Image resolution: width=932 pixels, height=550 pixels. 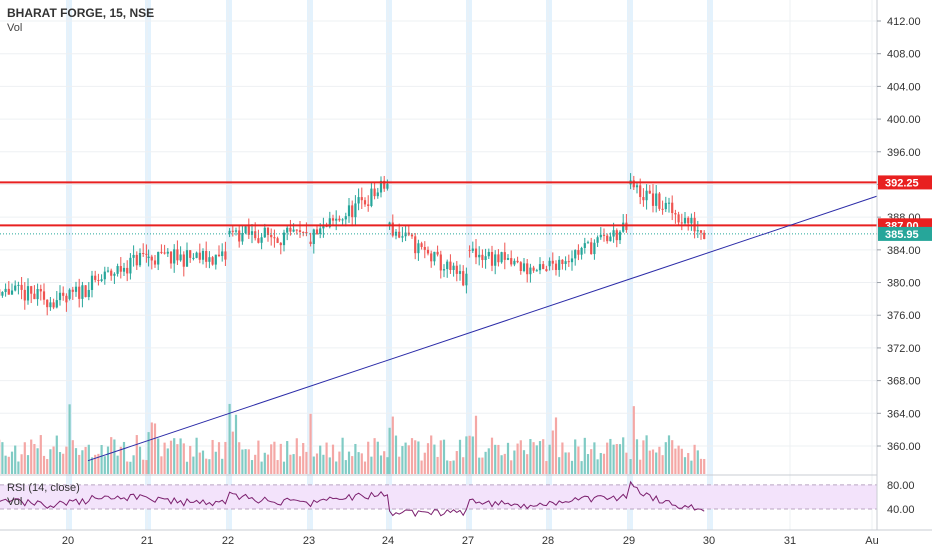 I want to click on time-axis: 20 21 22 23 24 27 28 29 30 31 Au, so click(x=466, y=538).